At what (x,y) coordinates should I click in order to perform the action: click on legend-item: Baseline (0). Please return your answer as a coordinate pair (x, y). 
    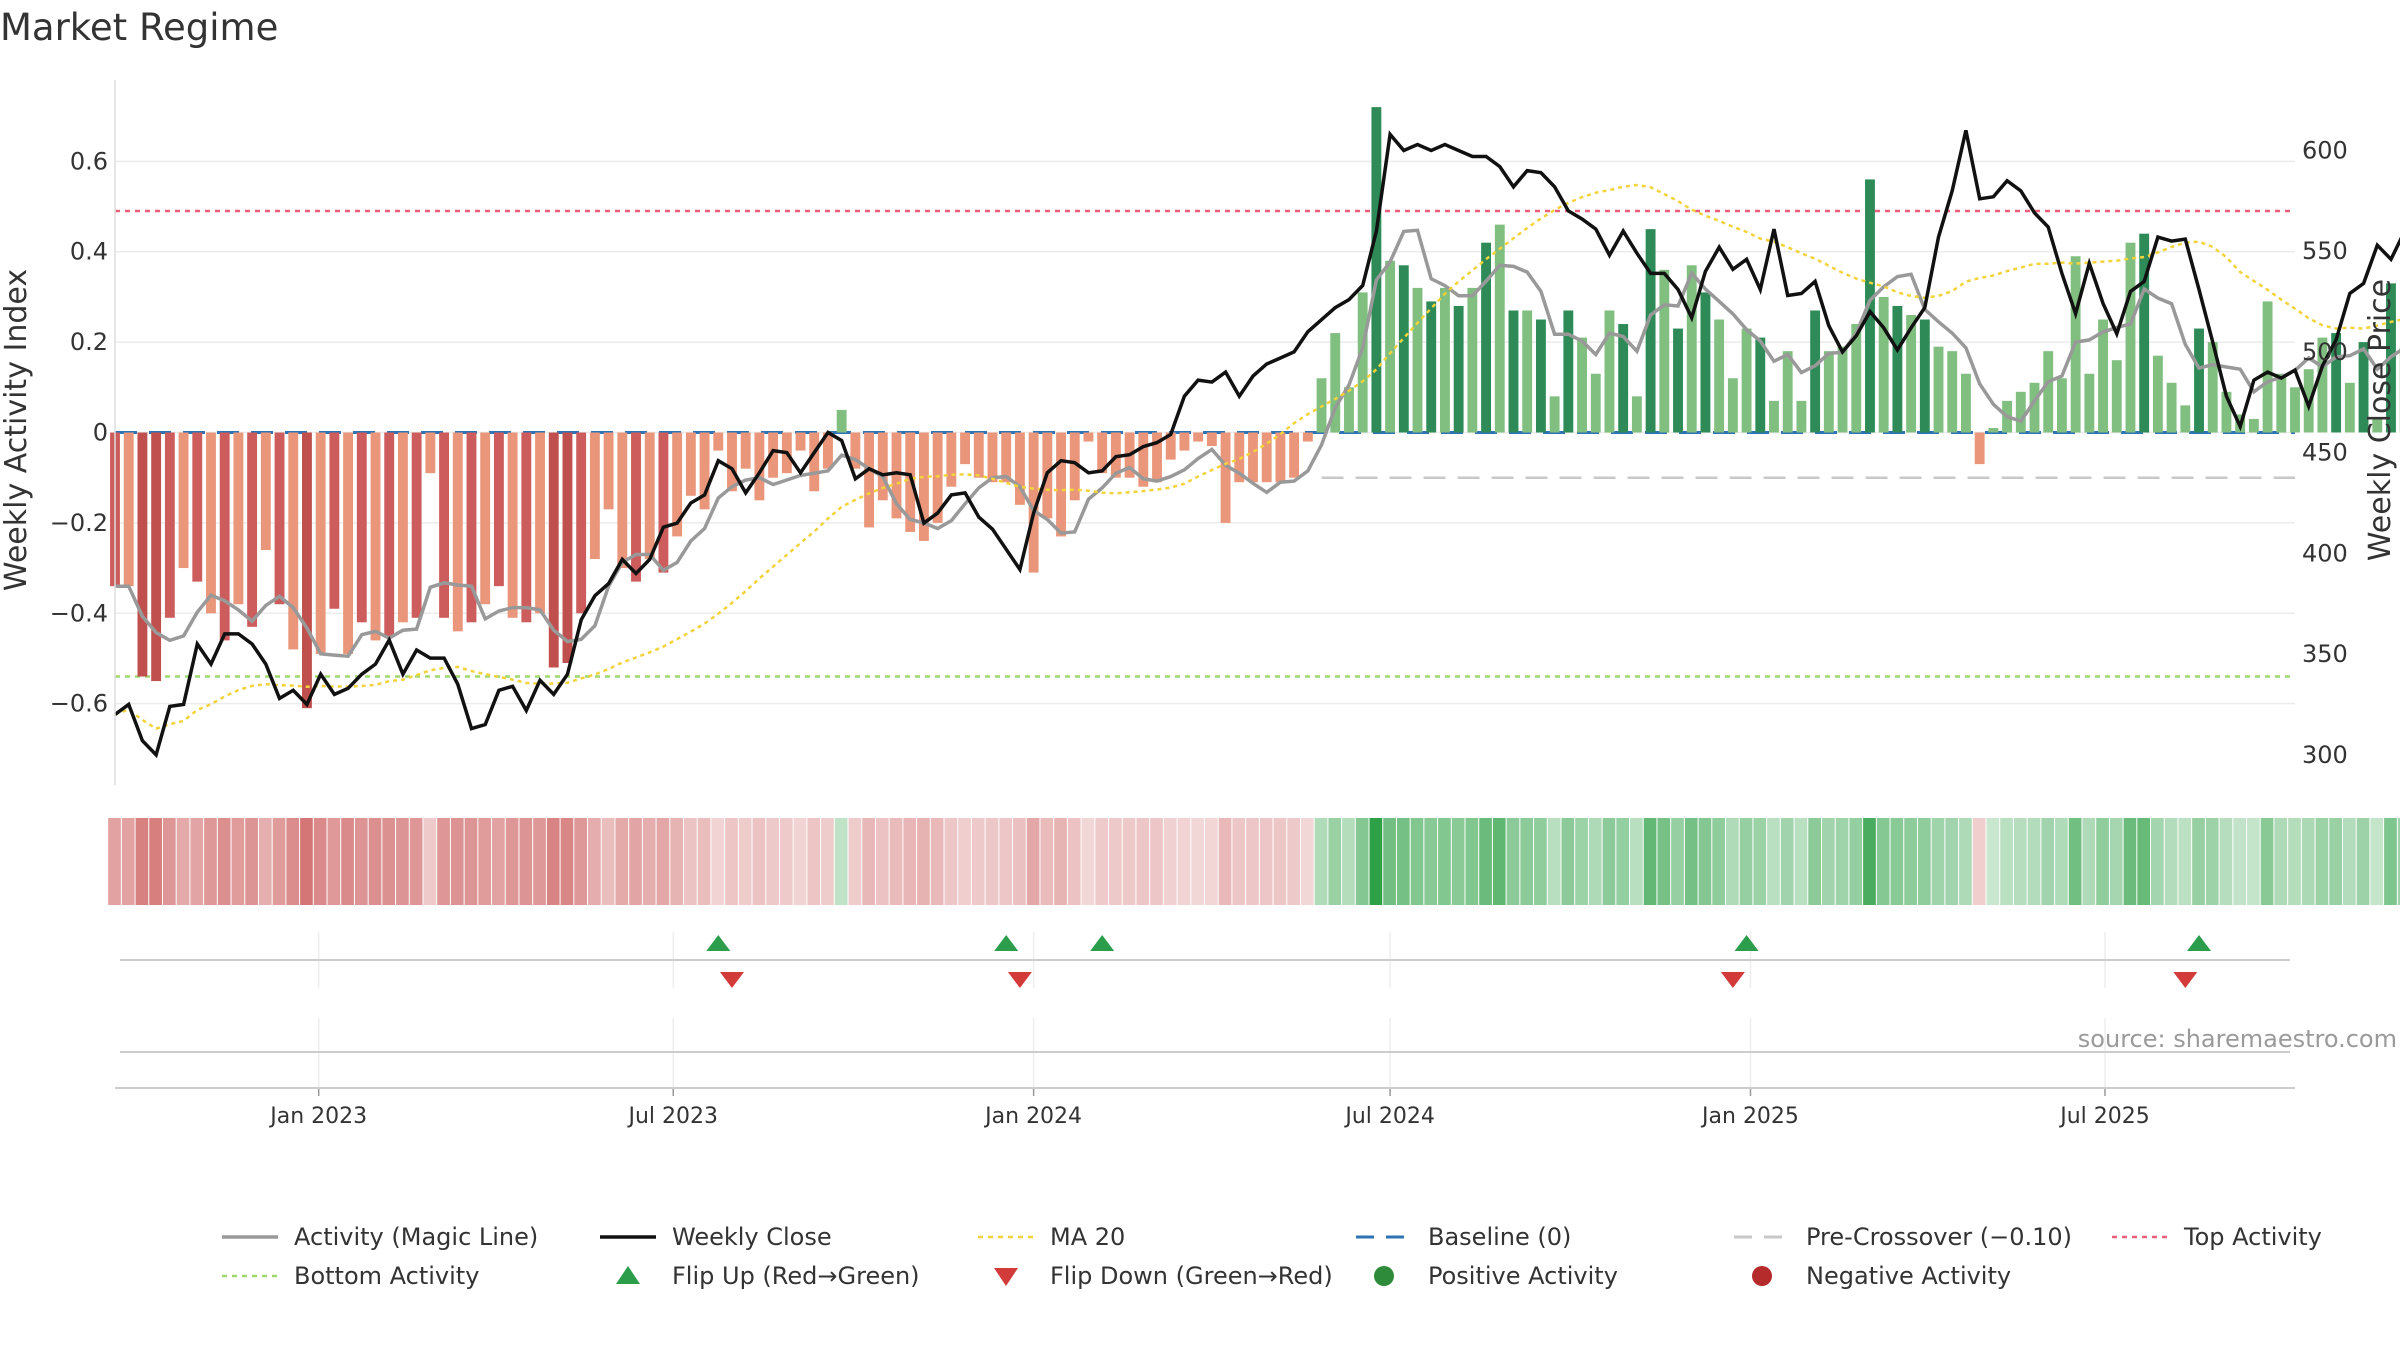
    Looking at the image, I should click on (1463, 1237).